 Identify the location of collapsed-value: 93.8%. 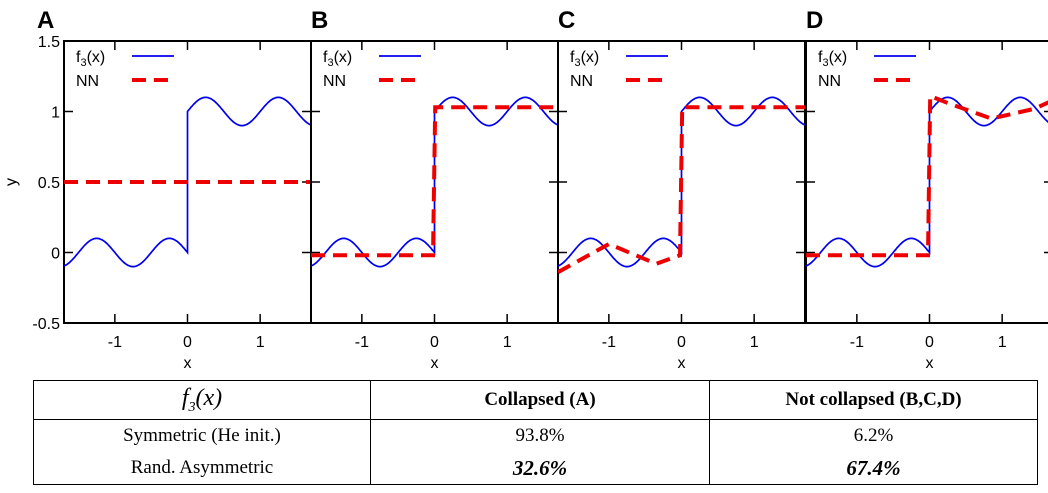
(540, 435).